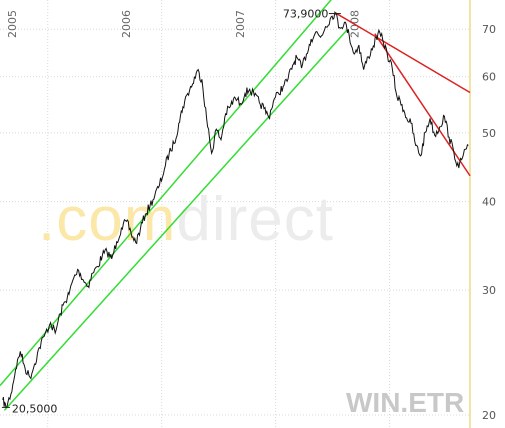 The image size is (505, 428). Describe the element at coordinates (12, 24) in the screenshot. I see `year-label-2005: 2005` at that location.